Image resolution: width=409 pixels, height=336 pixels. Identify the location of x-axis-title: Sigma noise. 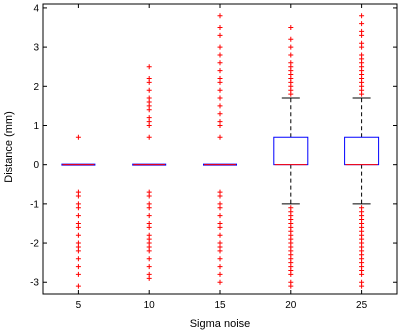
(220, 324).